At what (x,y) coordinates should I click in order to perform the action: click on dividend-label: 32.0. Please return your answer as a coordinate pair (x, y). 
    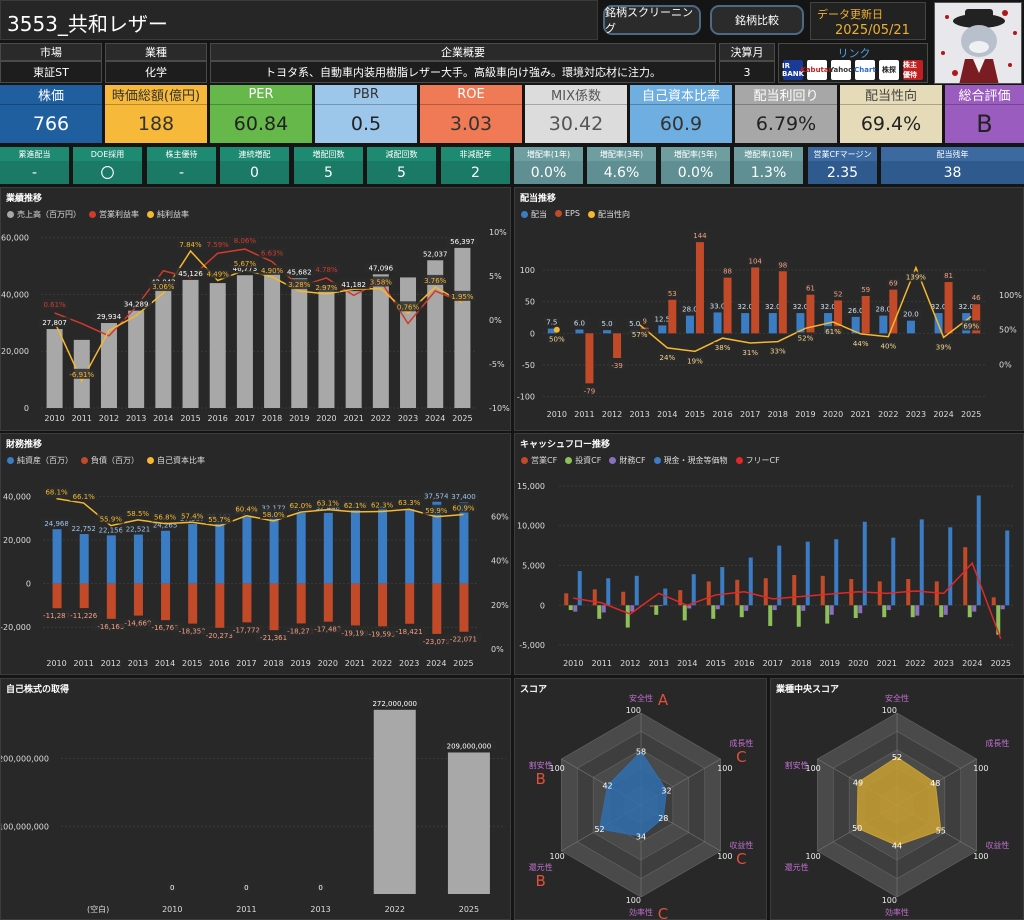
    Looking at the image, I should click on (966, 307).